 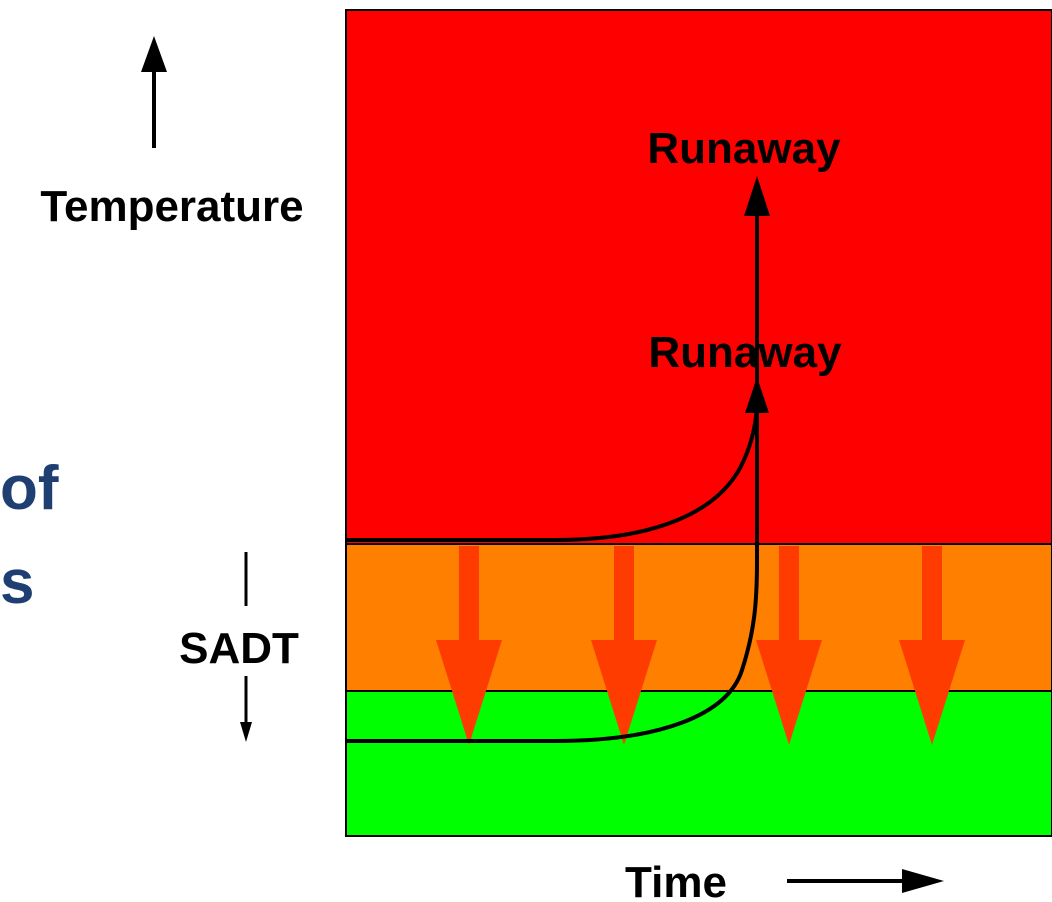 What do you see at coordinates (246, 647) in the screenshot?
I see `double-arrow-vertical-icon` at bounding box center [246, 647].